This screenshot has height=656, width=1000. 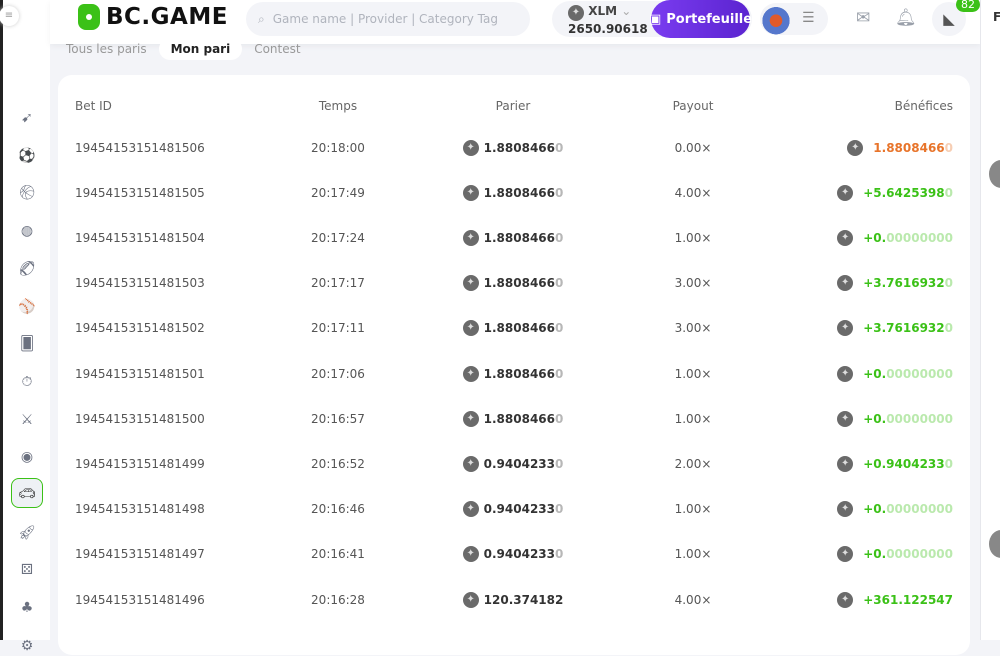 I want to click on bet-time: 20:17:06, so click(x=338, y=373).